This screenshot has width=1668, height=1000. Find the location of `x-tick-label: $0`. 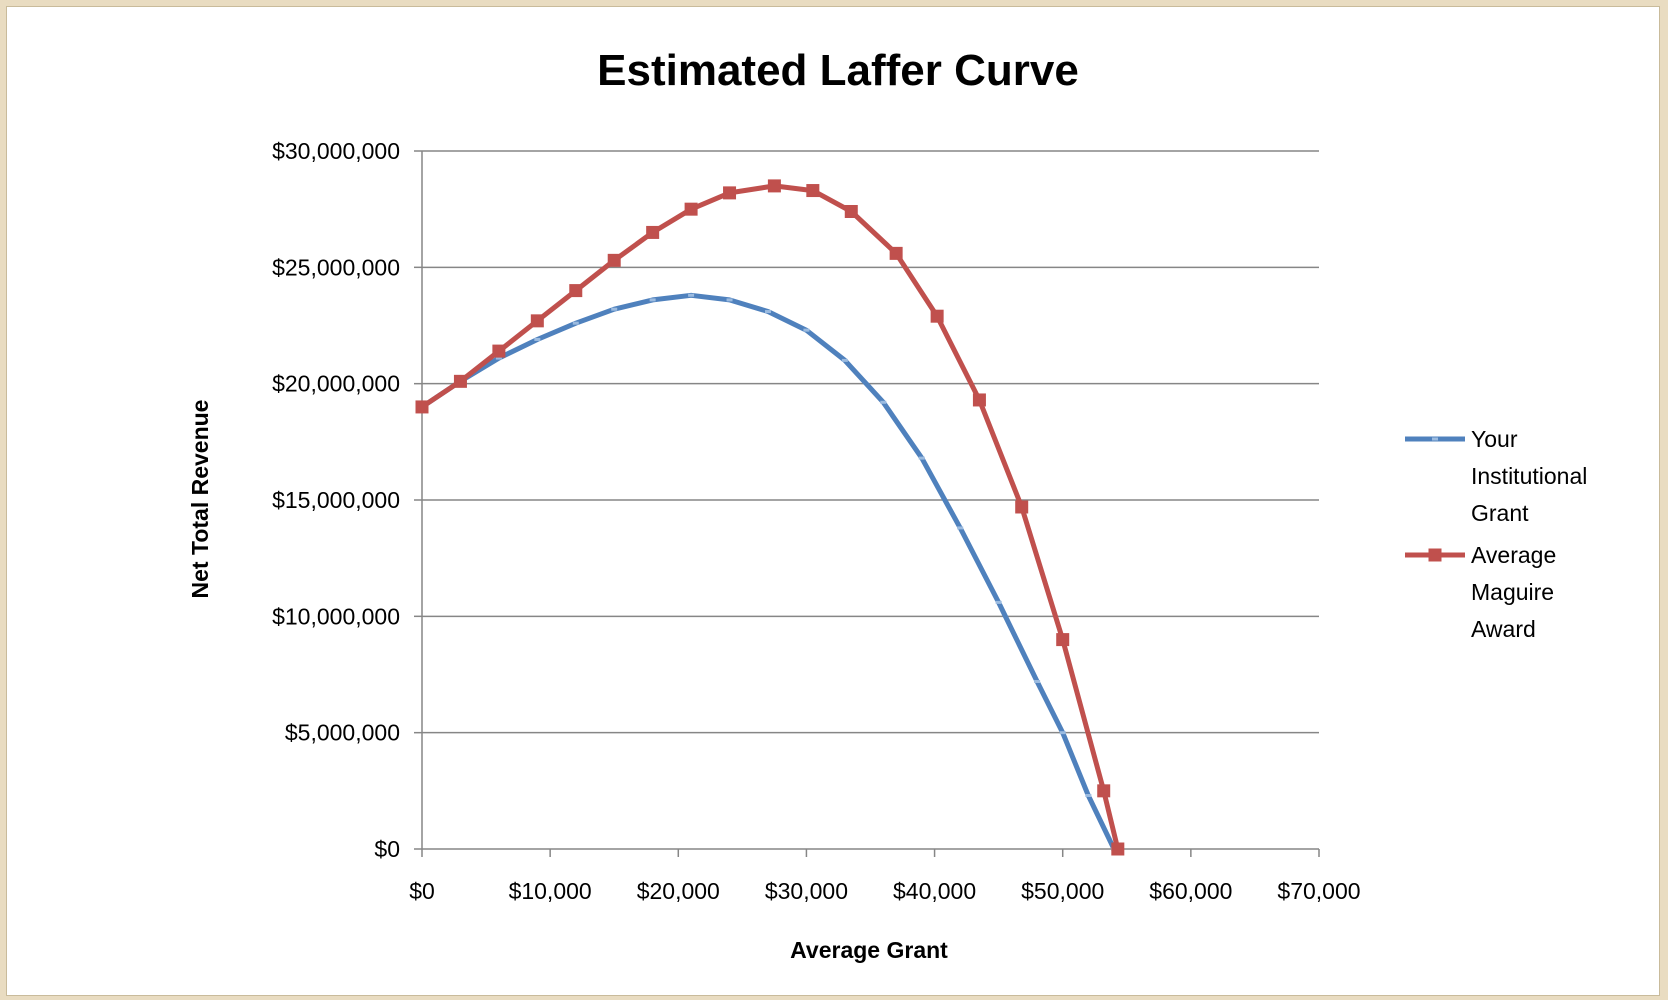

x-tick-label: $0 is located at coordinates (422, 891).